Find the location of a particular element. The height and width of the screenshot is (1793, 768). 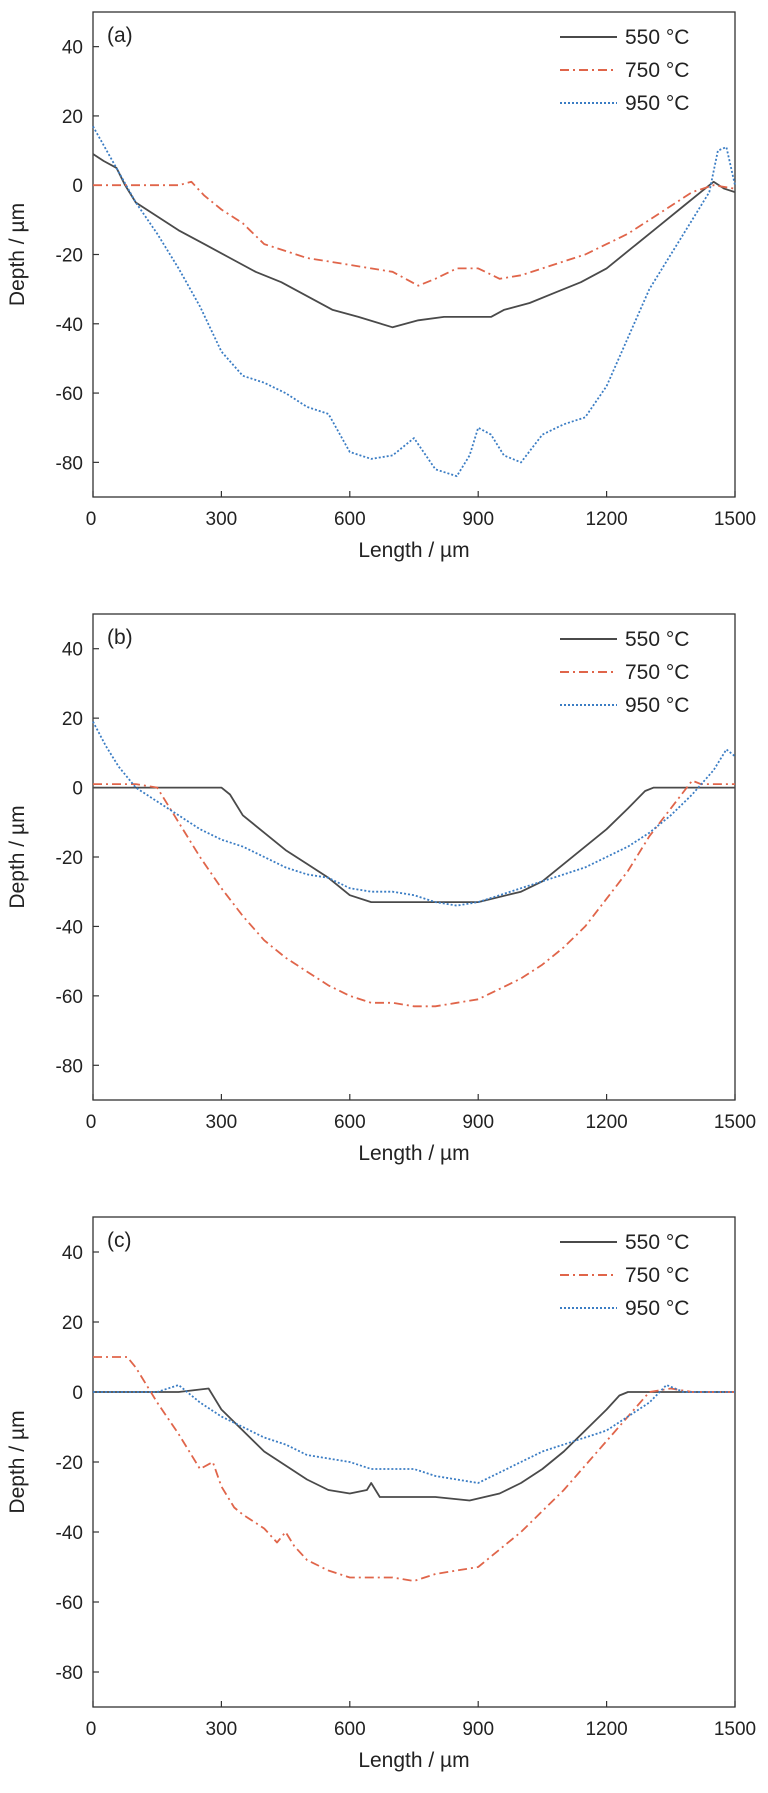

panel-label: (a) is located at coordinates (120, 35).